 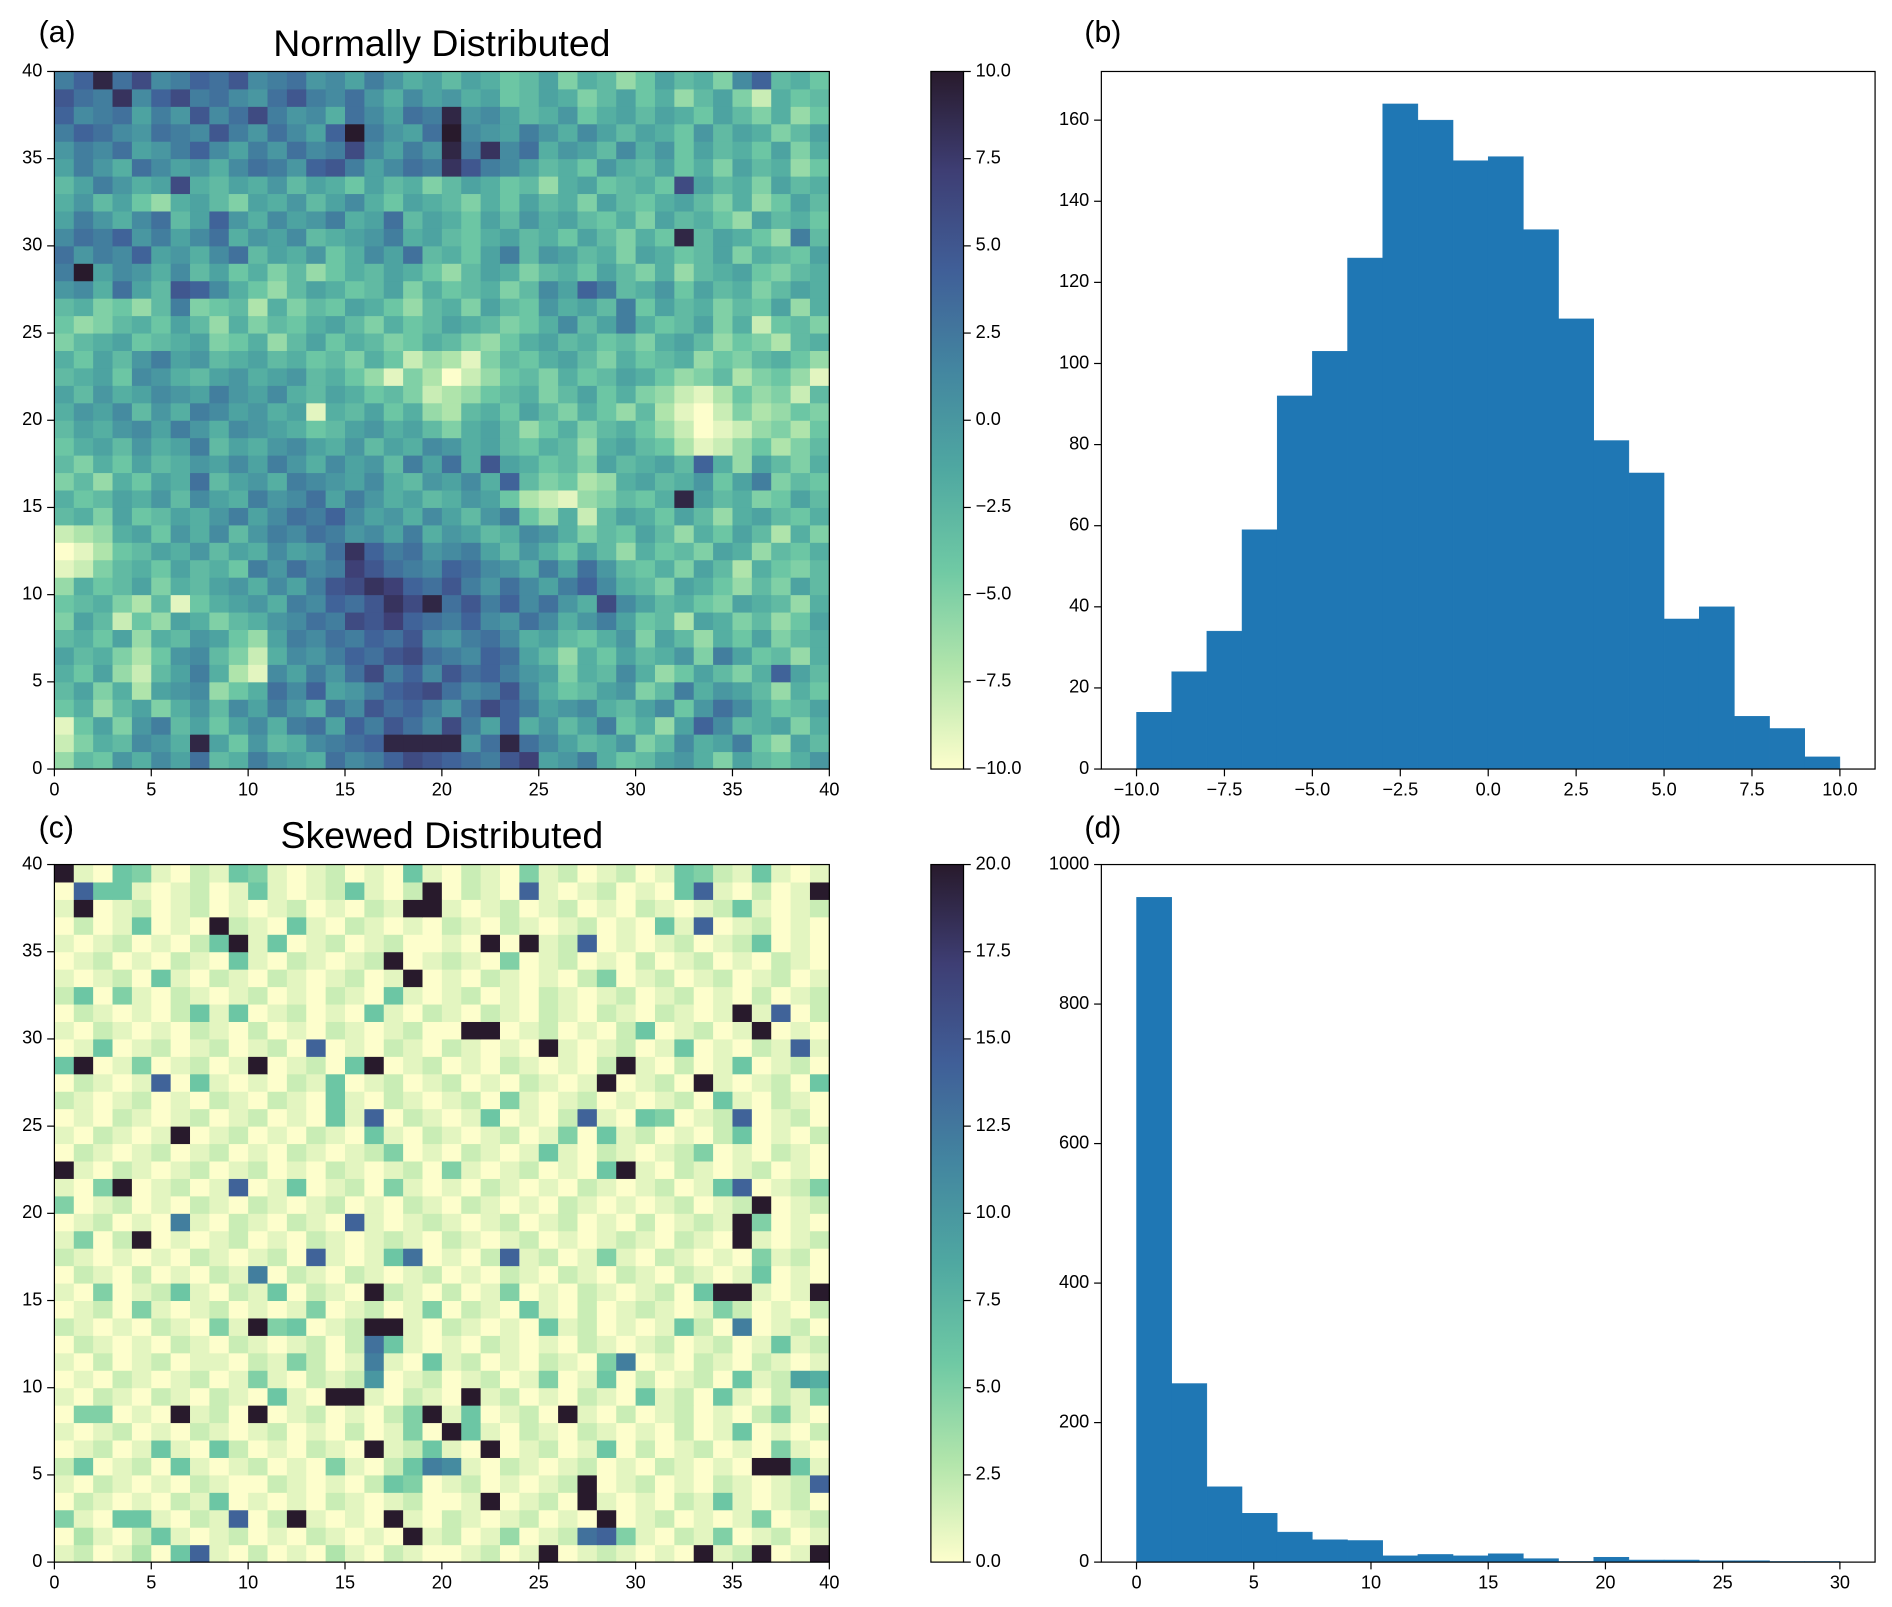 I want to click on y-tick-label: 40, so click(x=1079, y=606).